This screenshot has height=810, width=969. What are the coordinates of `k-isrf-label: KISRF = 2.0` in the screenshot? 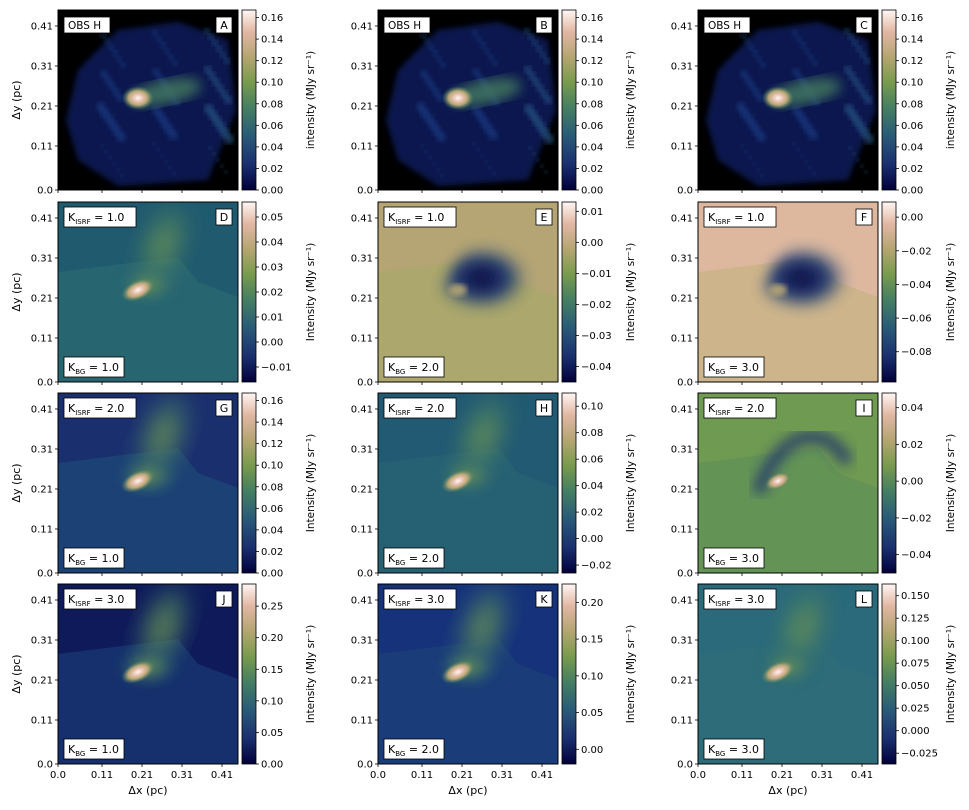 It's located at (96, 409).